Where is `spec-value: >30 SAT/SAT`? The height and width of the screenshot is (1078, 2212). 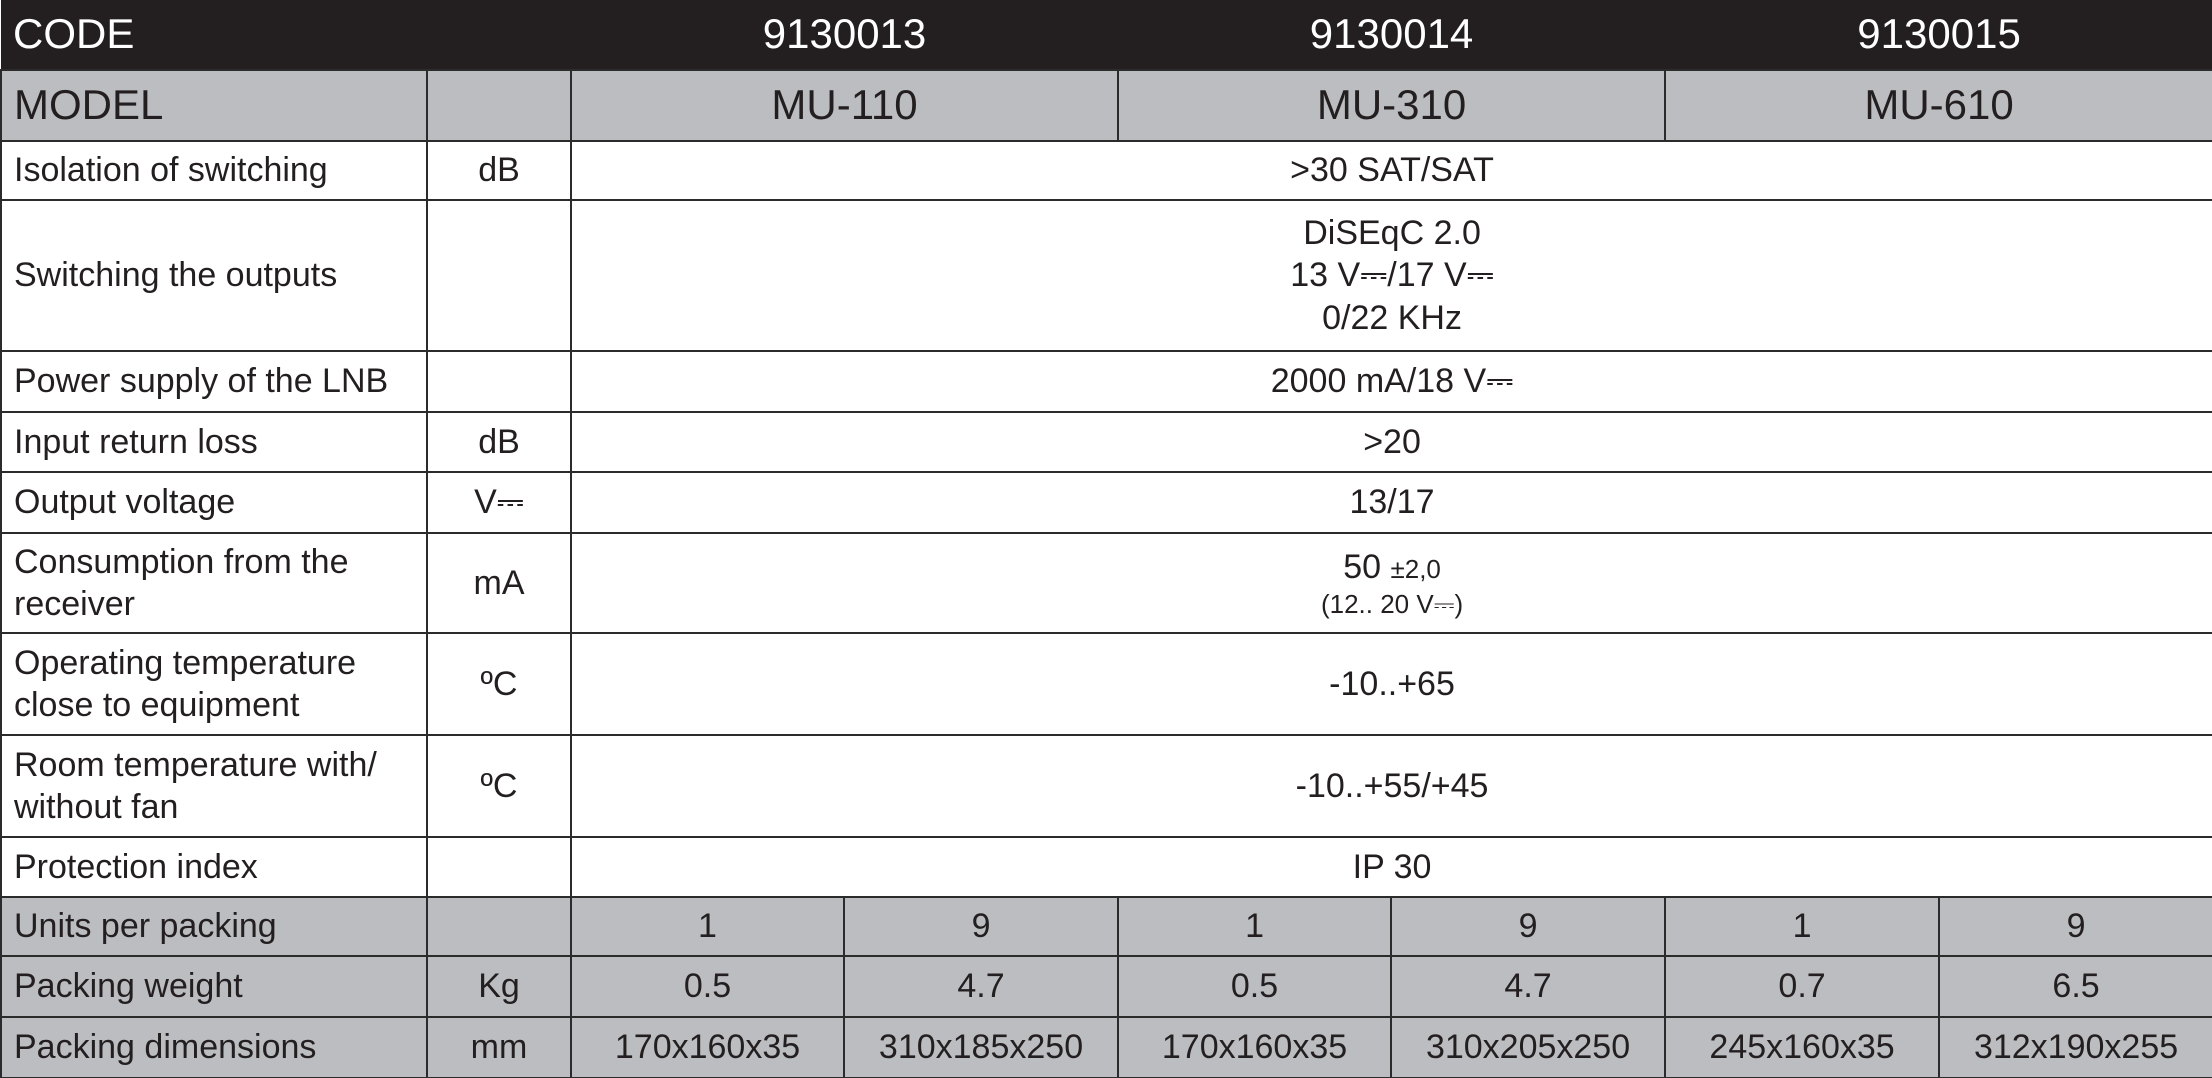 spec-value: >30 SAT/SAT is located at coordinates (1391, 170).